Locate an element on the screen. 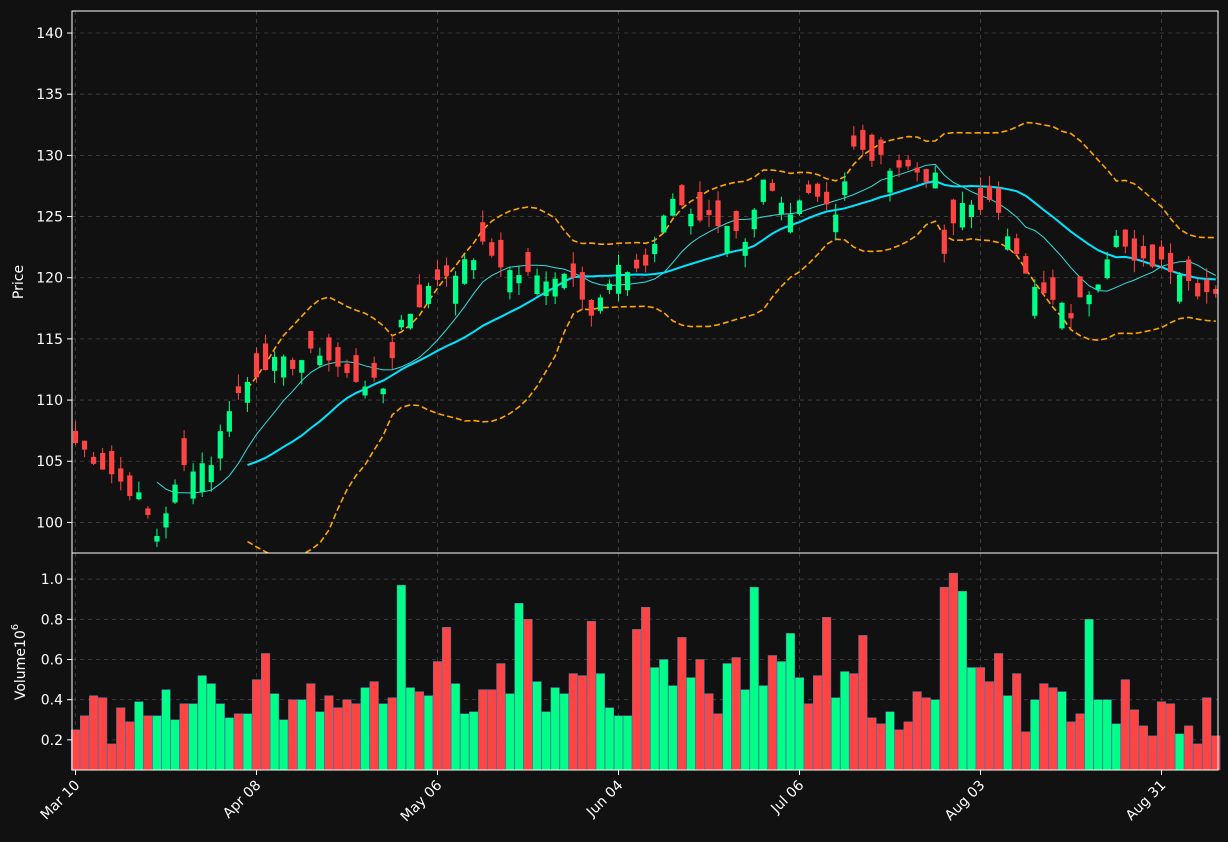 Image resolution: width=1228 pixels, height=842 pixels. price-axis-label: Price is located at coordinates (19, 282).